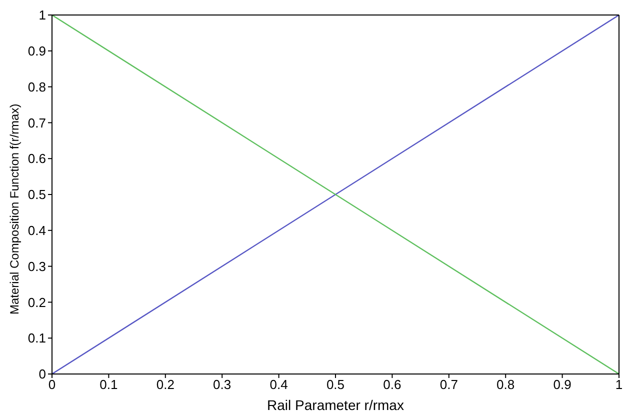  Describe the element at coordinates (619, 384) in the screenshot. I see `x-tick-label: 1` at that location.